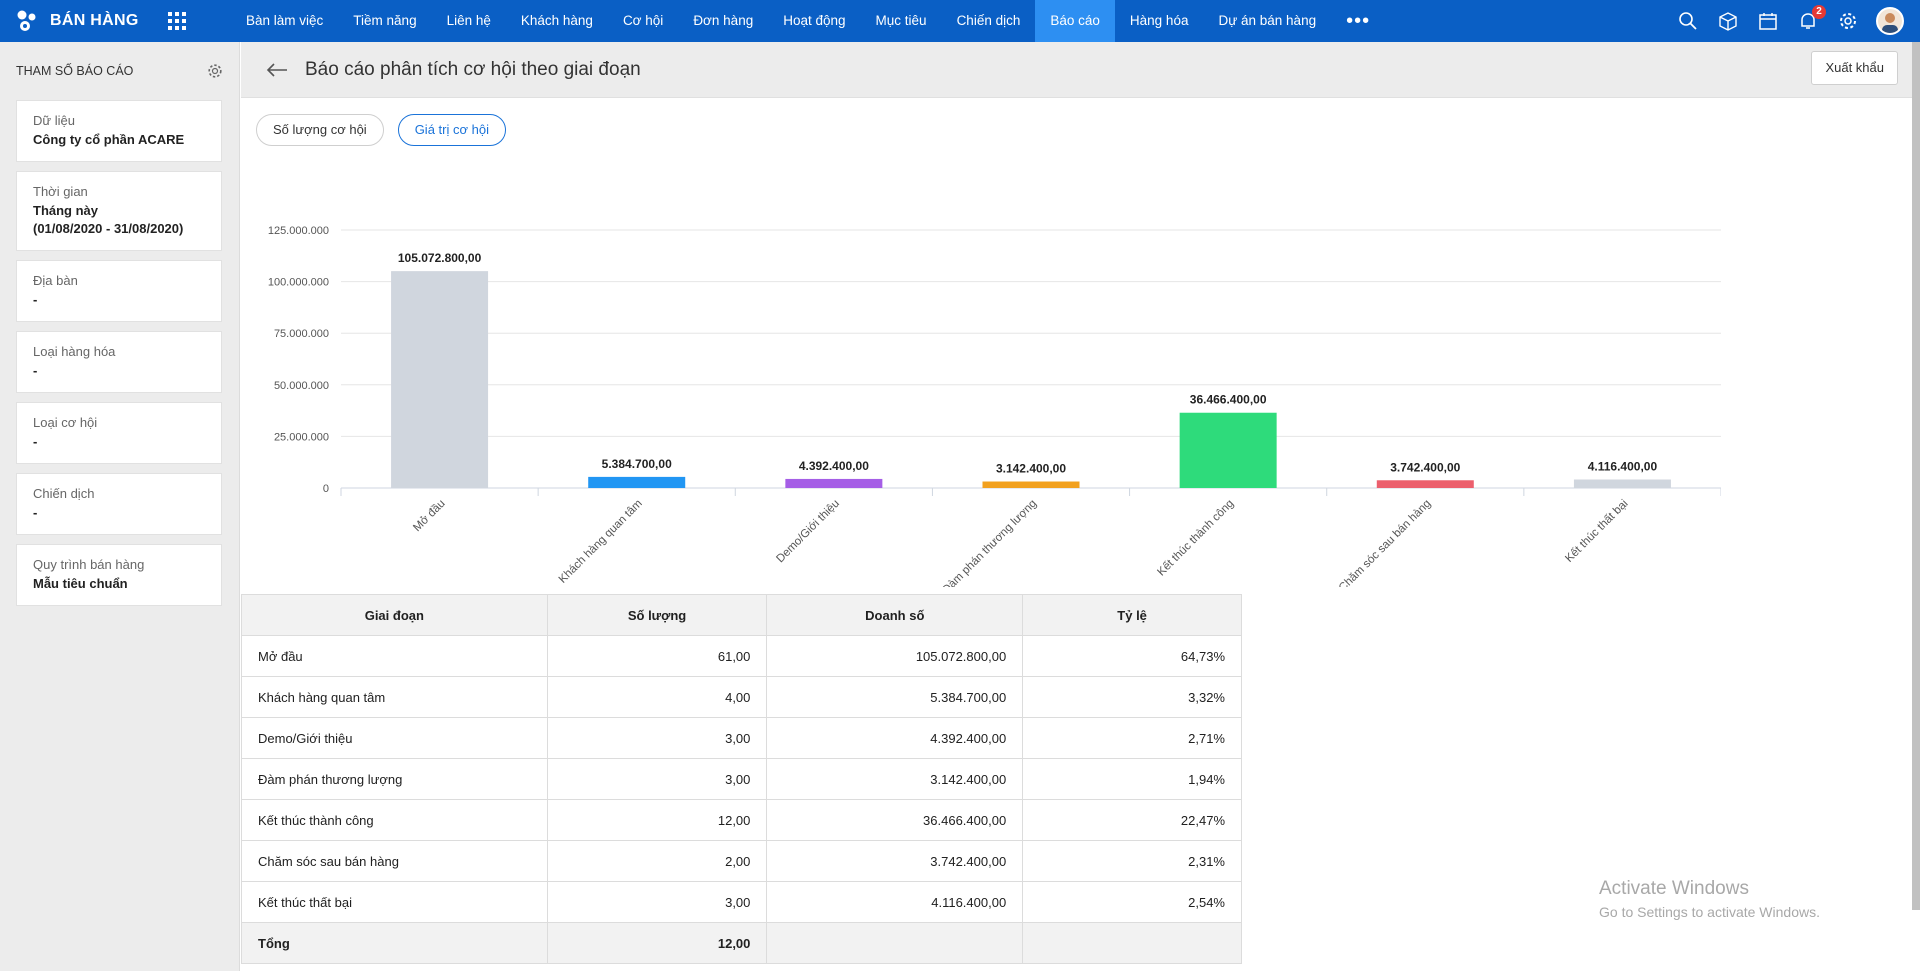  I want to click on data-label: 105.072.800,00, so click(440, 258).